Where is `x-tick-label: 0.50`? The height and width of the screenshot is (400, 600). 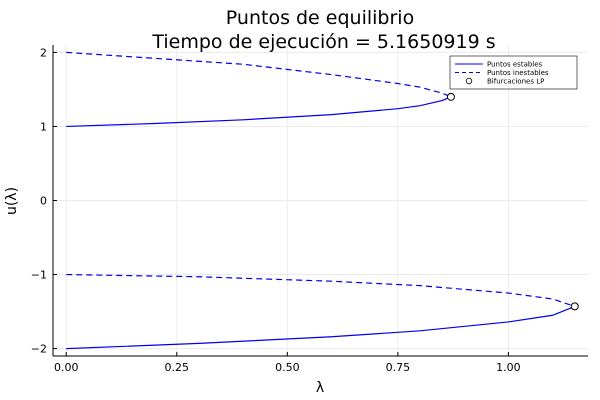
x-tick-label: 0.50 is located at coordinates (287, 367).